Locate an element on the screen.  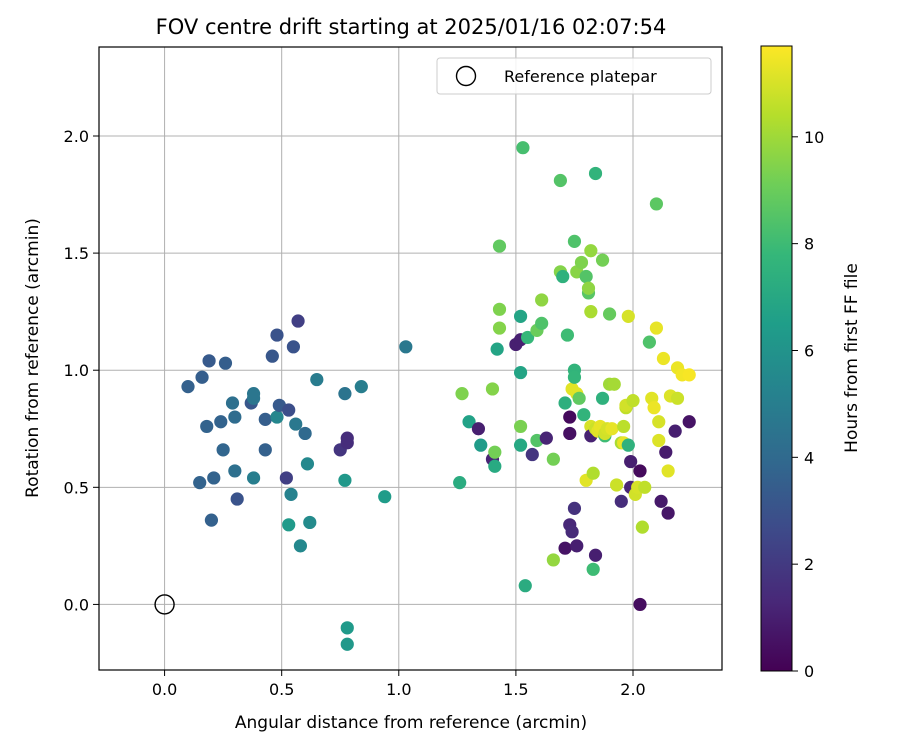
colorbar-label: Hours from first FF file is located at coordinates (852, 358).